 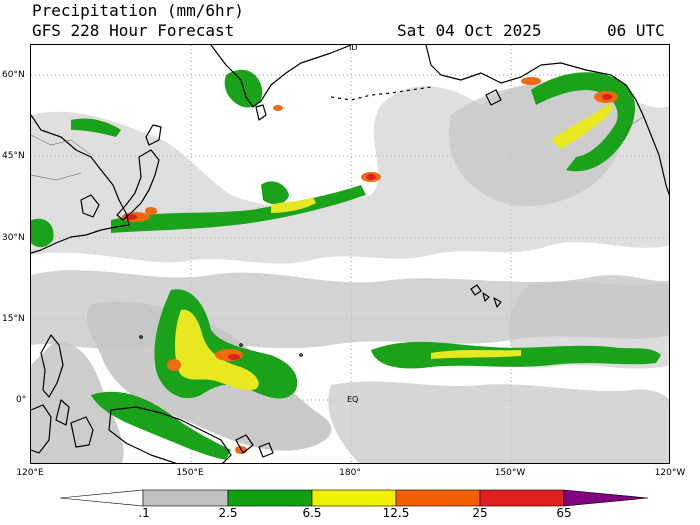 I want to click on lon-label-120e: 120°E, so click(x=30, y=473).